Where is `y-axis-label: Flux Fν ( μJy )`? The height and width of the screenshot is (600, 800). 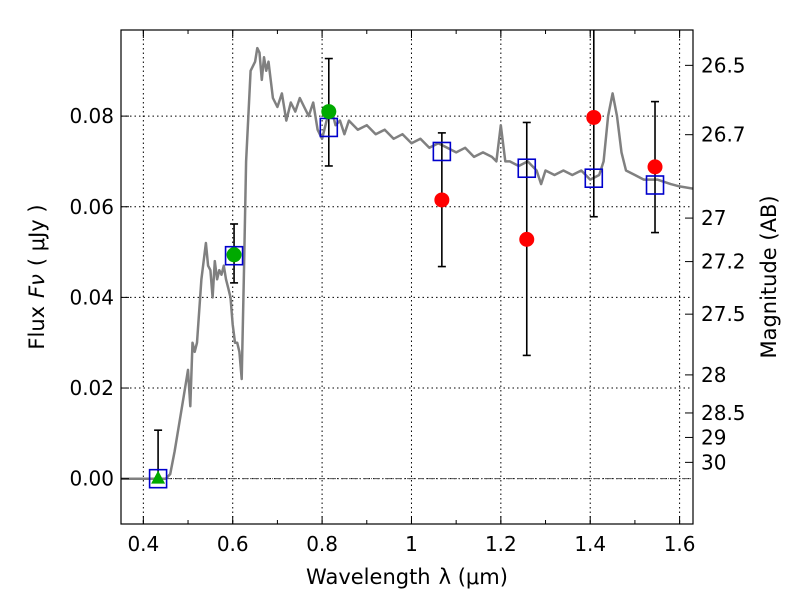
y-axis-label: Flux Fν ( μJy ) is located at coordinates (37, 276).